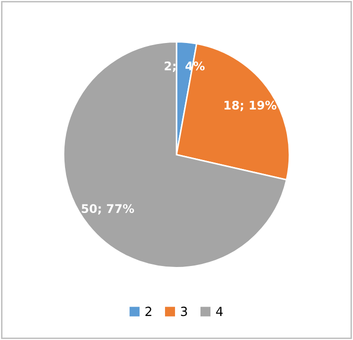 Image resolution: width=353 pixels, height=340 pixels. What do you see at coordinates (108, 209) in the screenshot?
I see `data-label: 50; 77%` at bounding box center [108, 209].